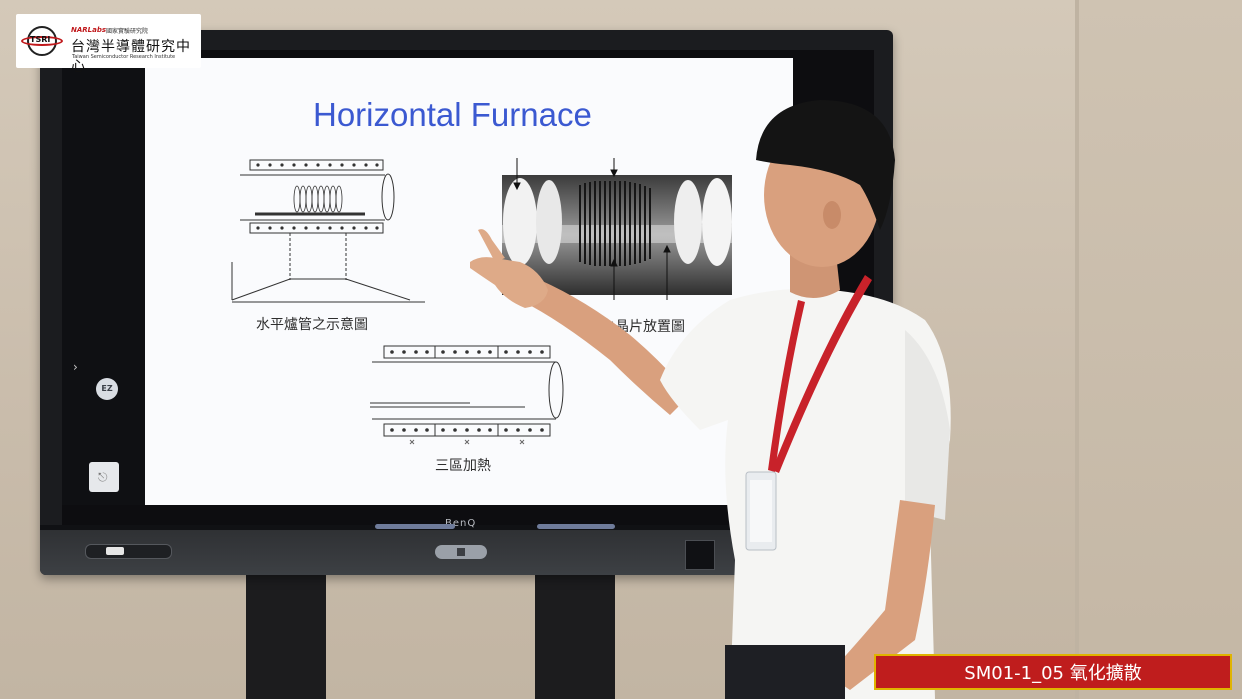 This screenshot has height=699, width=1242. What do you see at coordinates (467, 395) in the screenshot?
I see `three-zone-heating-diagram` at bounding box center [467, 395].